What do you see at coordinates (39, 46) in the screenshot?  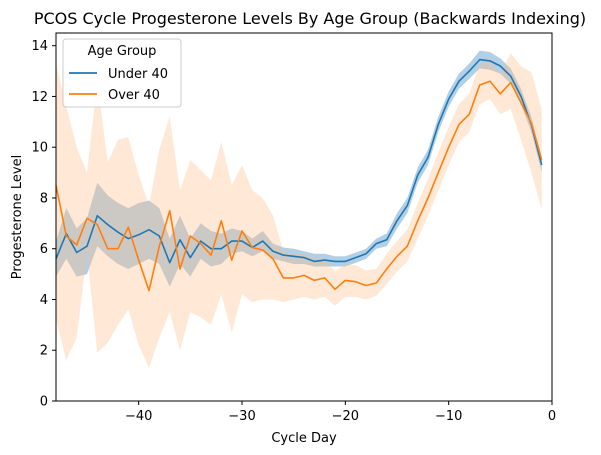 I see `y-tick-label: 14` at bounding box center [39, 46].